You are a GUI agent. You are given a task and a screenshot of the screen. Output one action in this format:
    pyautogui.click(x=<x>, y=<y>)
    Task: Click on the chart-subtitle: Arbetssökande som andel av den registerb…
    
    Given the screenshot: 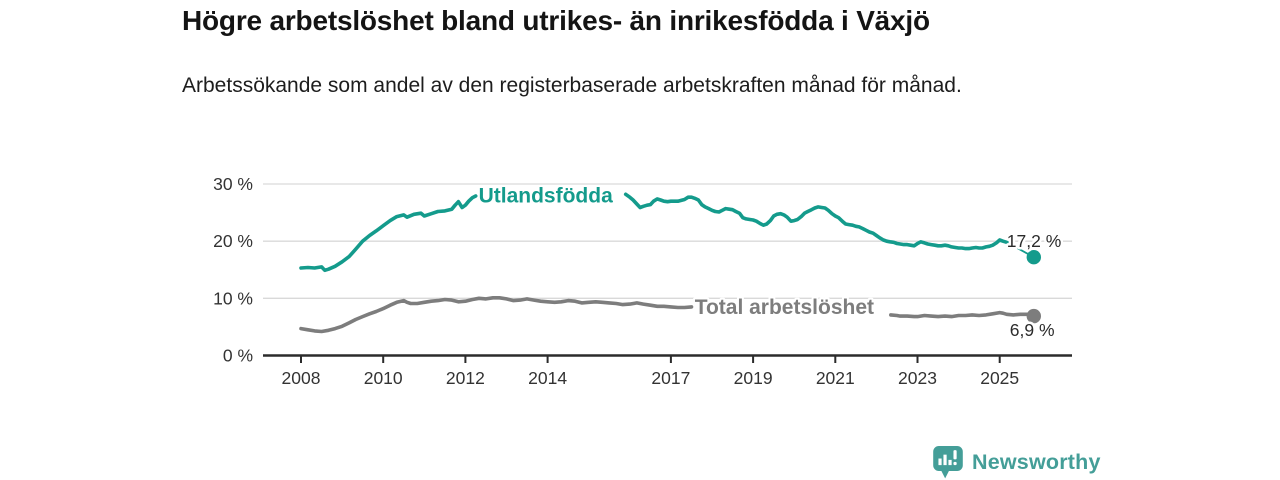 What is the action you would take?
    pyautogui.click(x=572, y=85)
    